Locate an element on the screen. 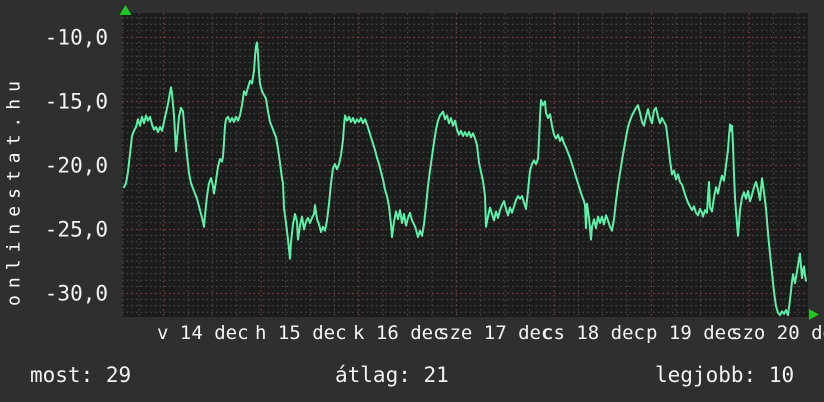  y-tick-label: -15,0 is located at coordinates (76, 101).